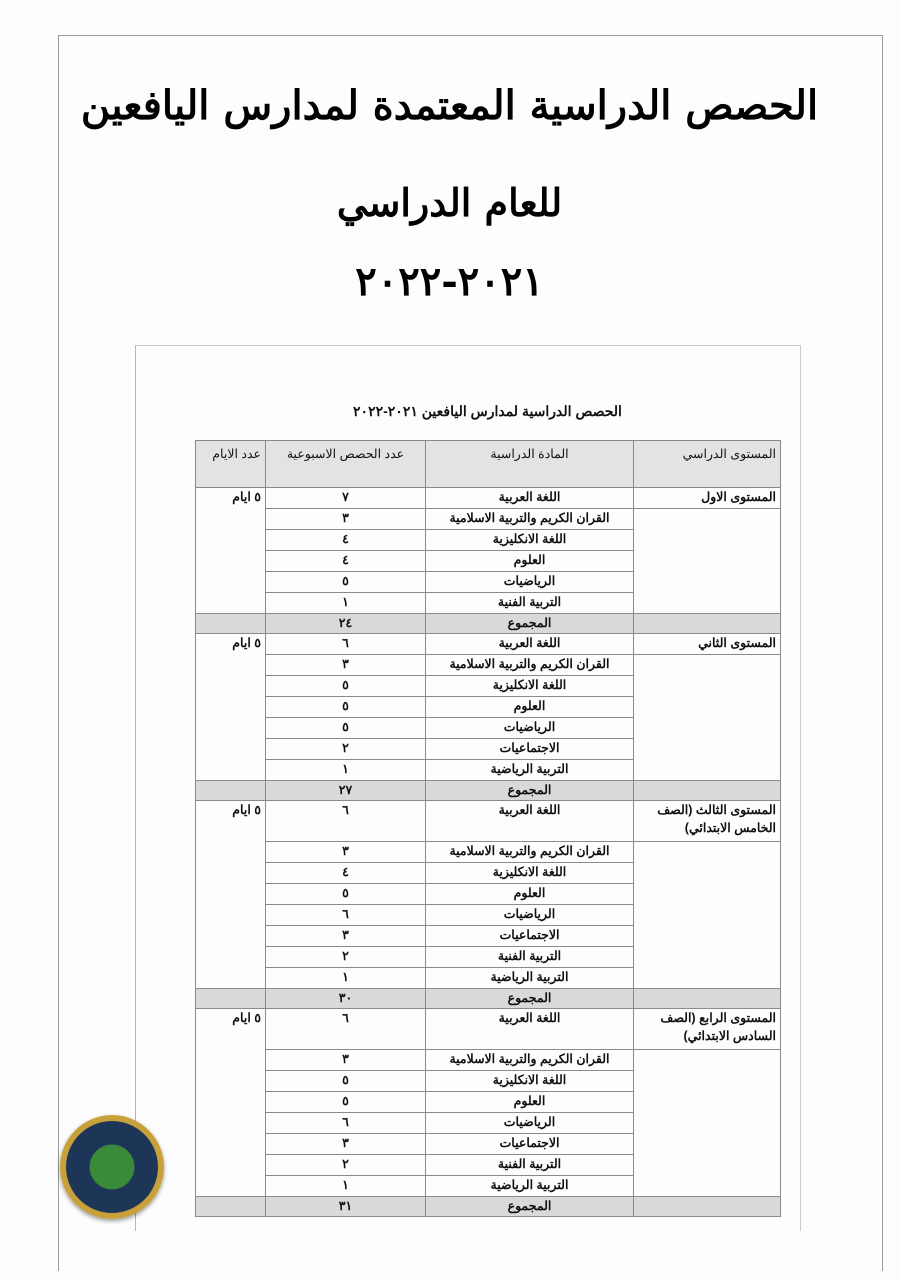 Image resolution: width=899 pixels, height=1280 pixels. Describe the element at coordinates (707, 1029) in the screenshot. I see `level-name: المستوى الرابع (الصف السادس الابتدائي)` at that location.